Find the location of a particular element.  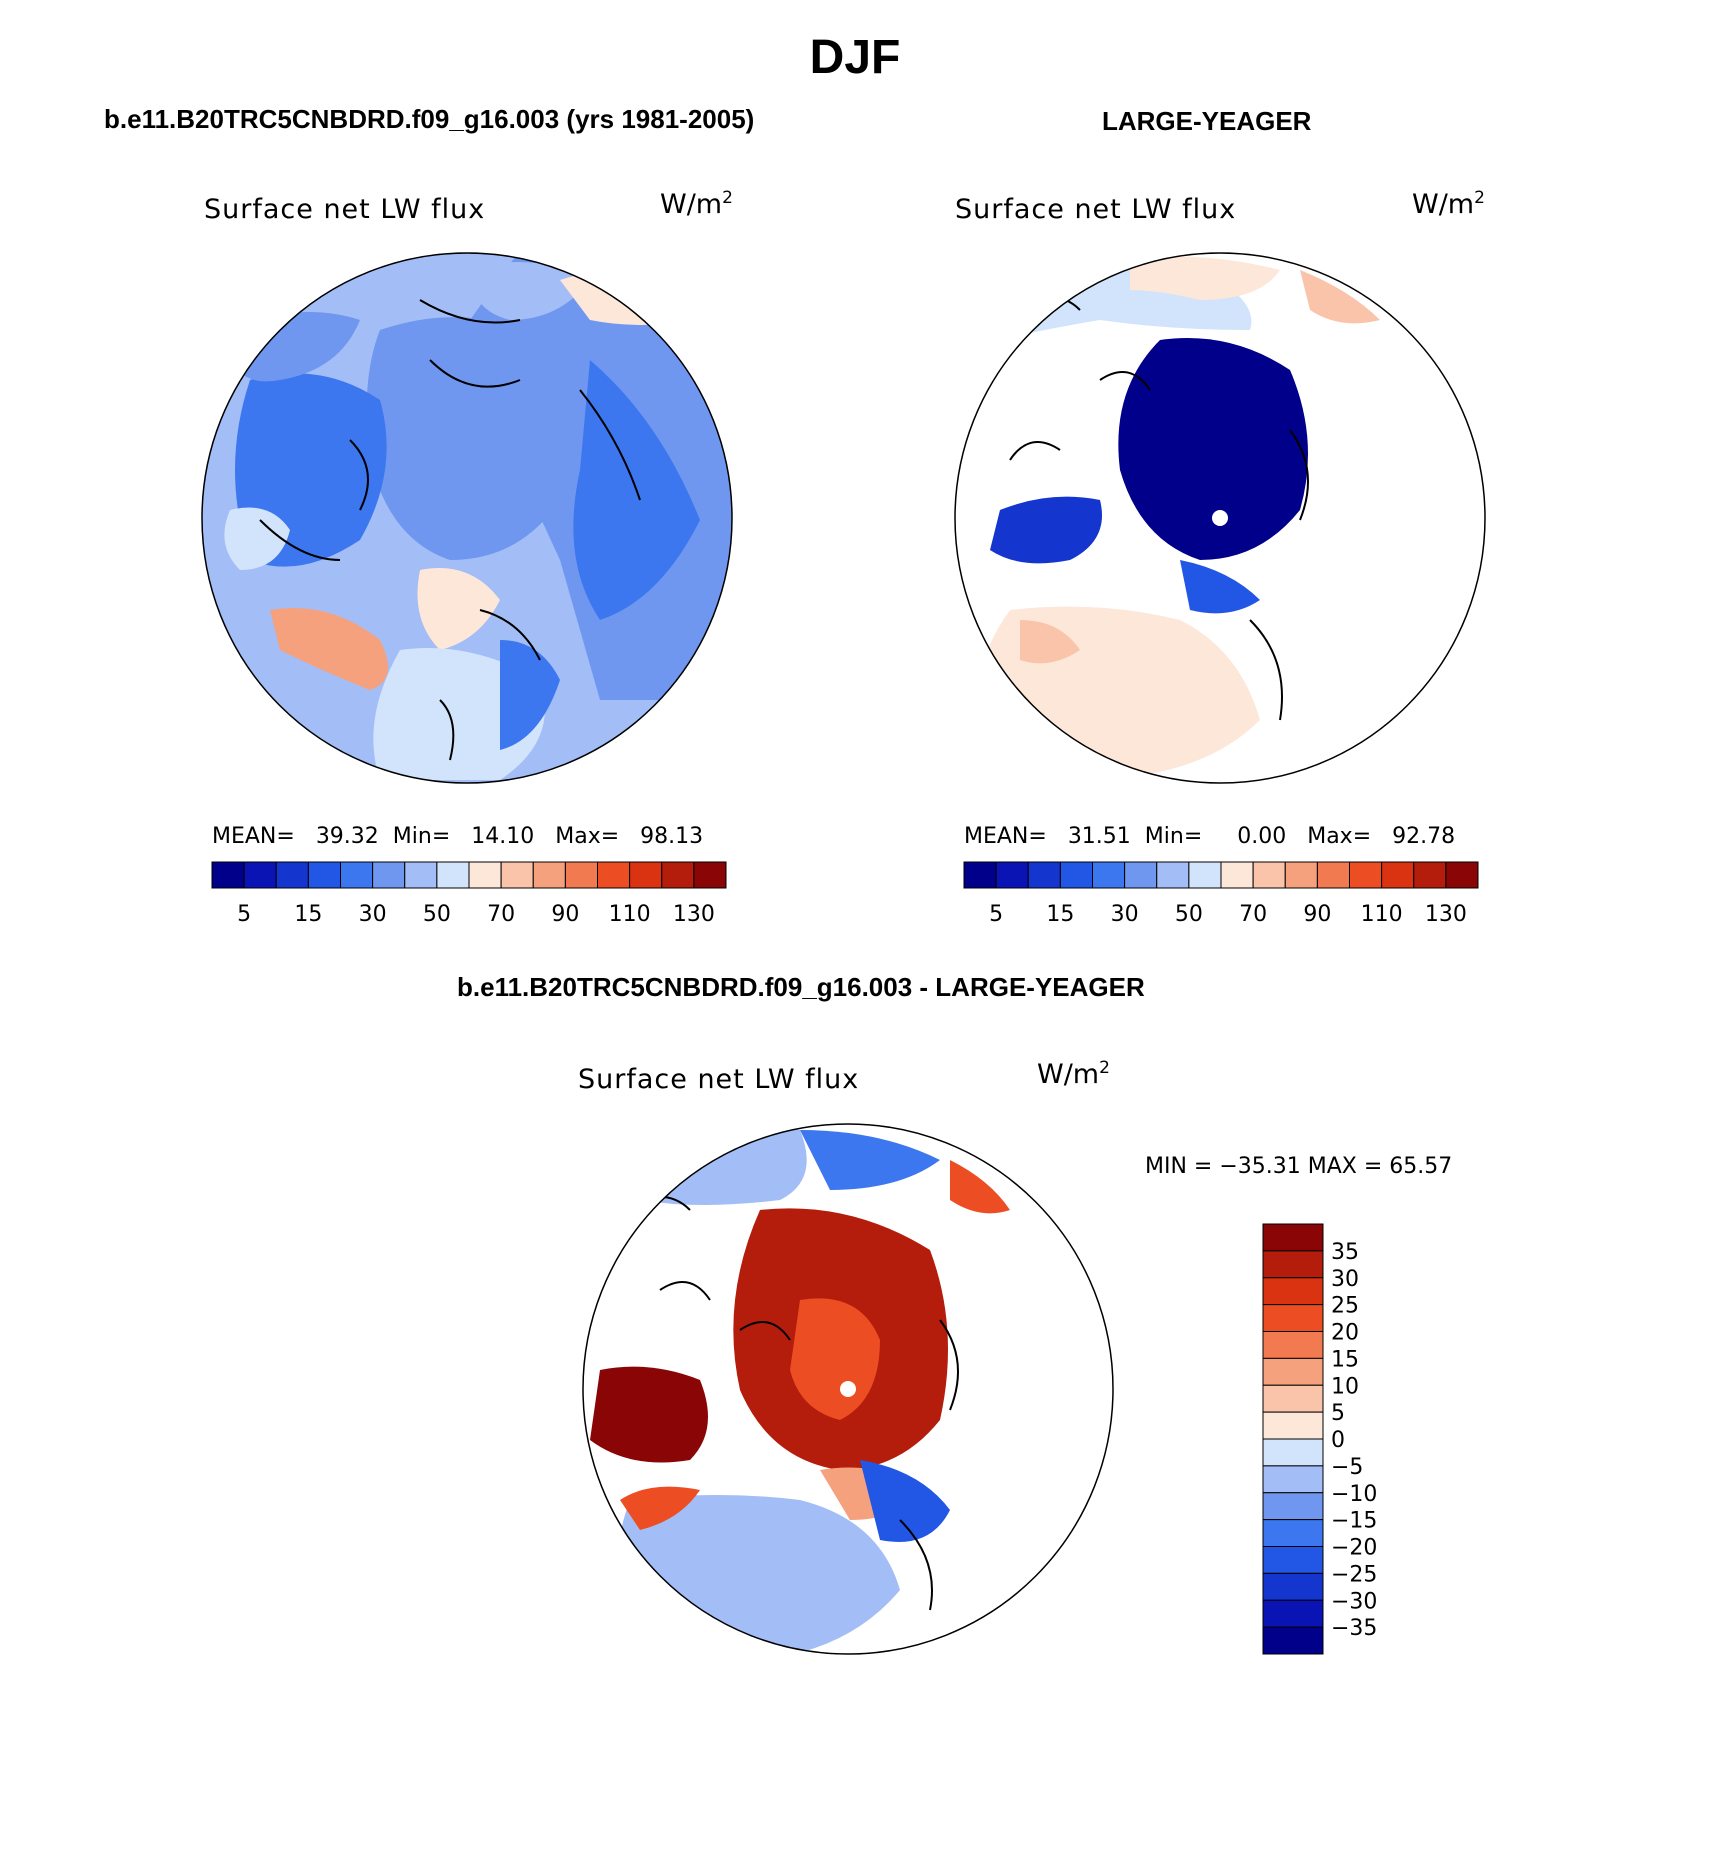

map2-field-bering-warm is located at coordinates (1205, 278).